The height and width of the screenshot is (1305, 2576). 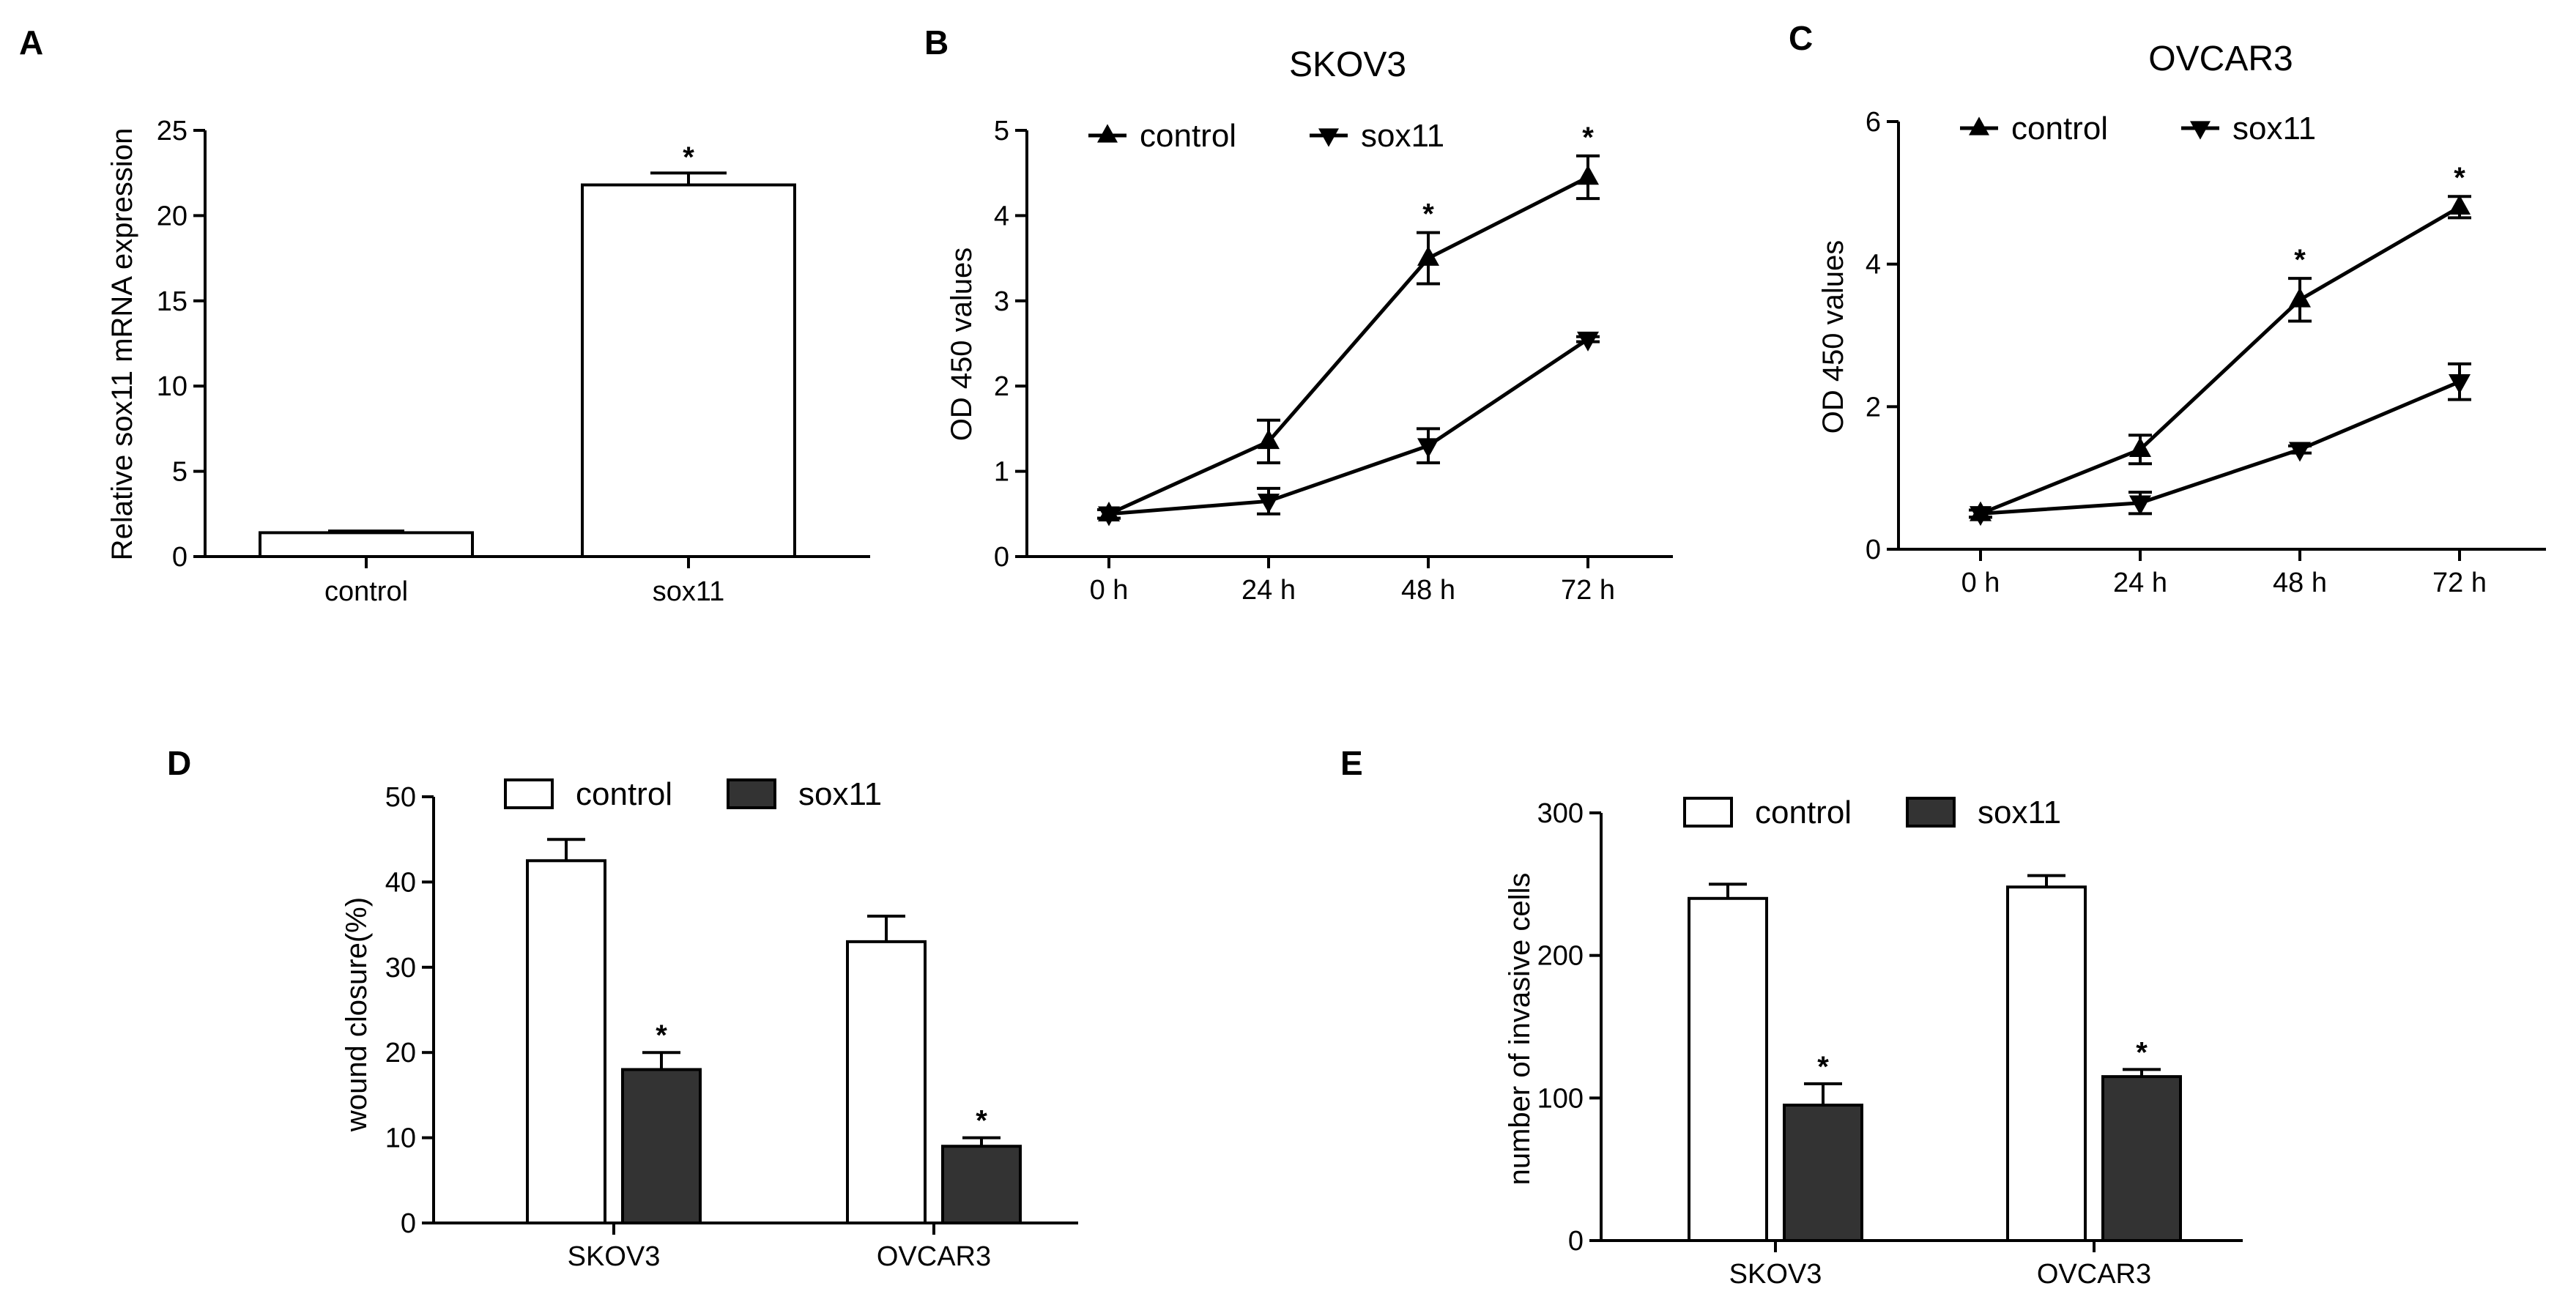 What do you see at coordinates (1001, 216) in the screenshot?
I see `panel-b-ytick-label: 4` at bounding box center [1001, 216].